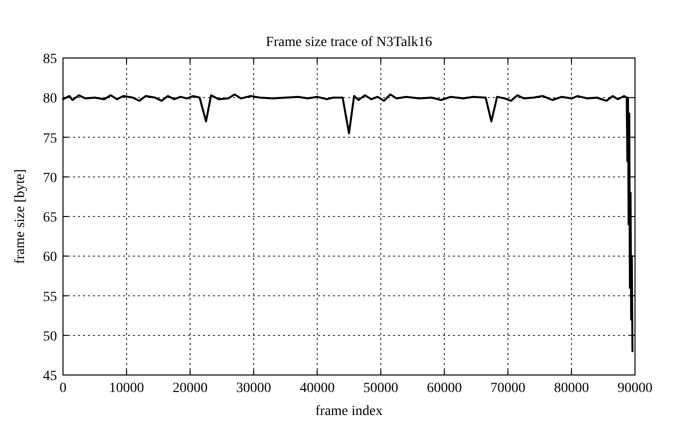 The image size is (695, 429). Describe the element at coordinates (50, 218) in the screenshot. I see `y-tick-label: 65` at that location.